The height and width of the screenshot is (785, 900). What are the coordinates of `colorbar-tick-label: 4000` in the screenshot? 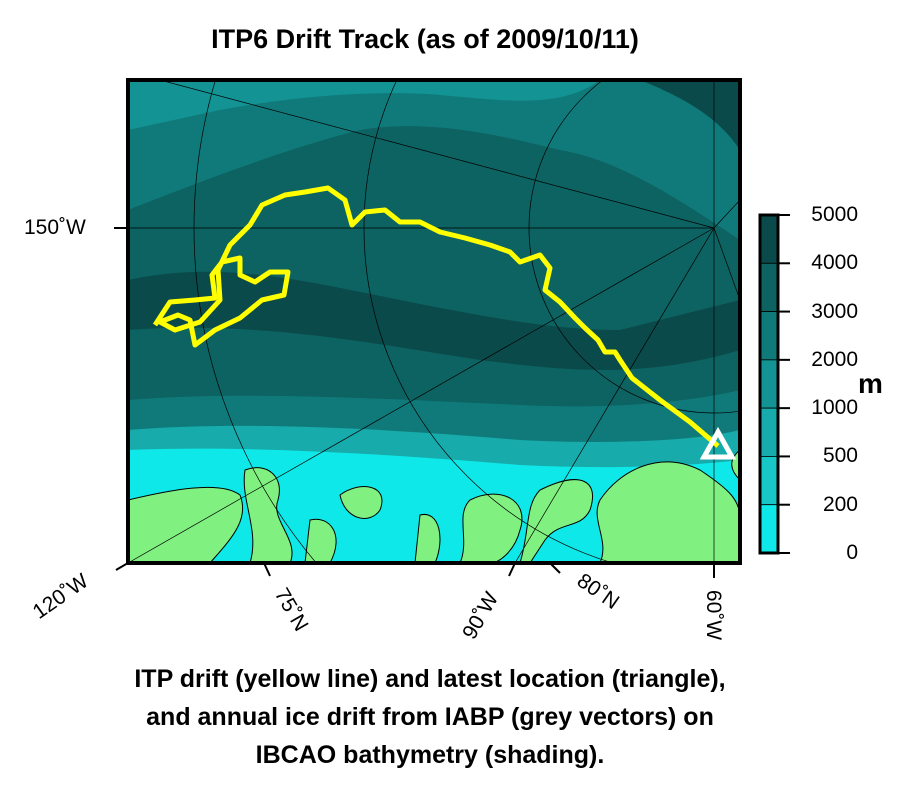 It's located at (834, 263).